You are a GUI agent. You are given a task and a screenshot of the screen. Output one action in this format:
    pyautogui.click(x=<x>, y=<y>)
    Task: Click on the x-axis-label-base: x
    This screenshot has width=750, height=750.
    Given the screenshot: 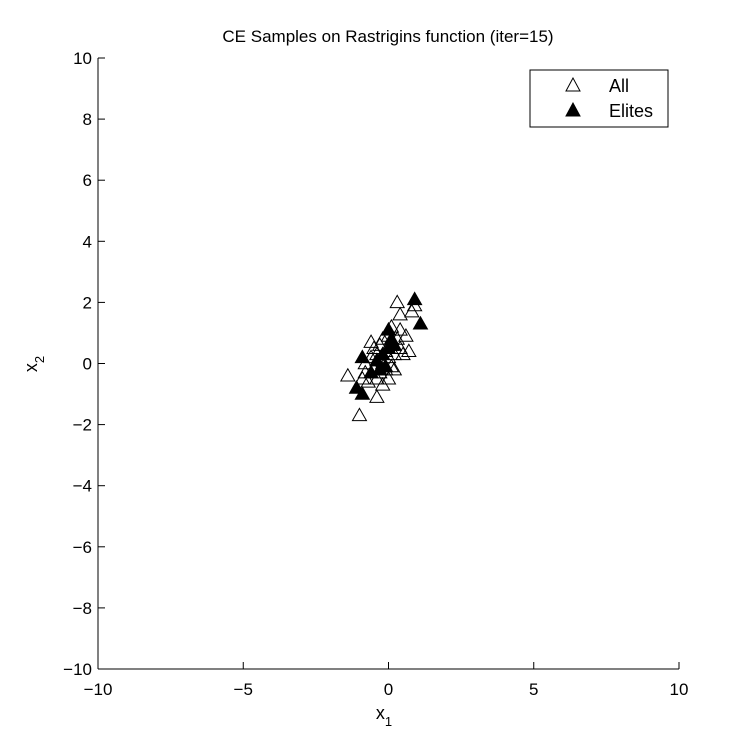 What is the action you would take?
    pyautogui.click(x=380, y=713)
    